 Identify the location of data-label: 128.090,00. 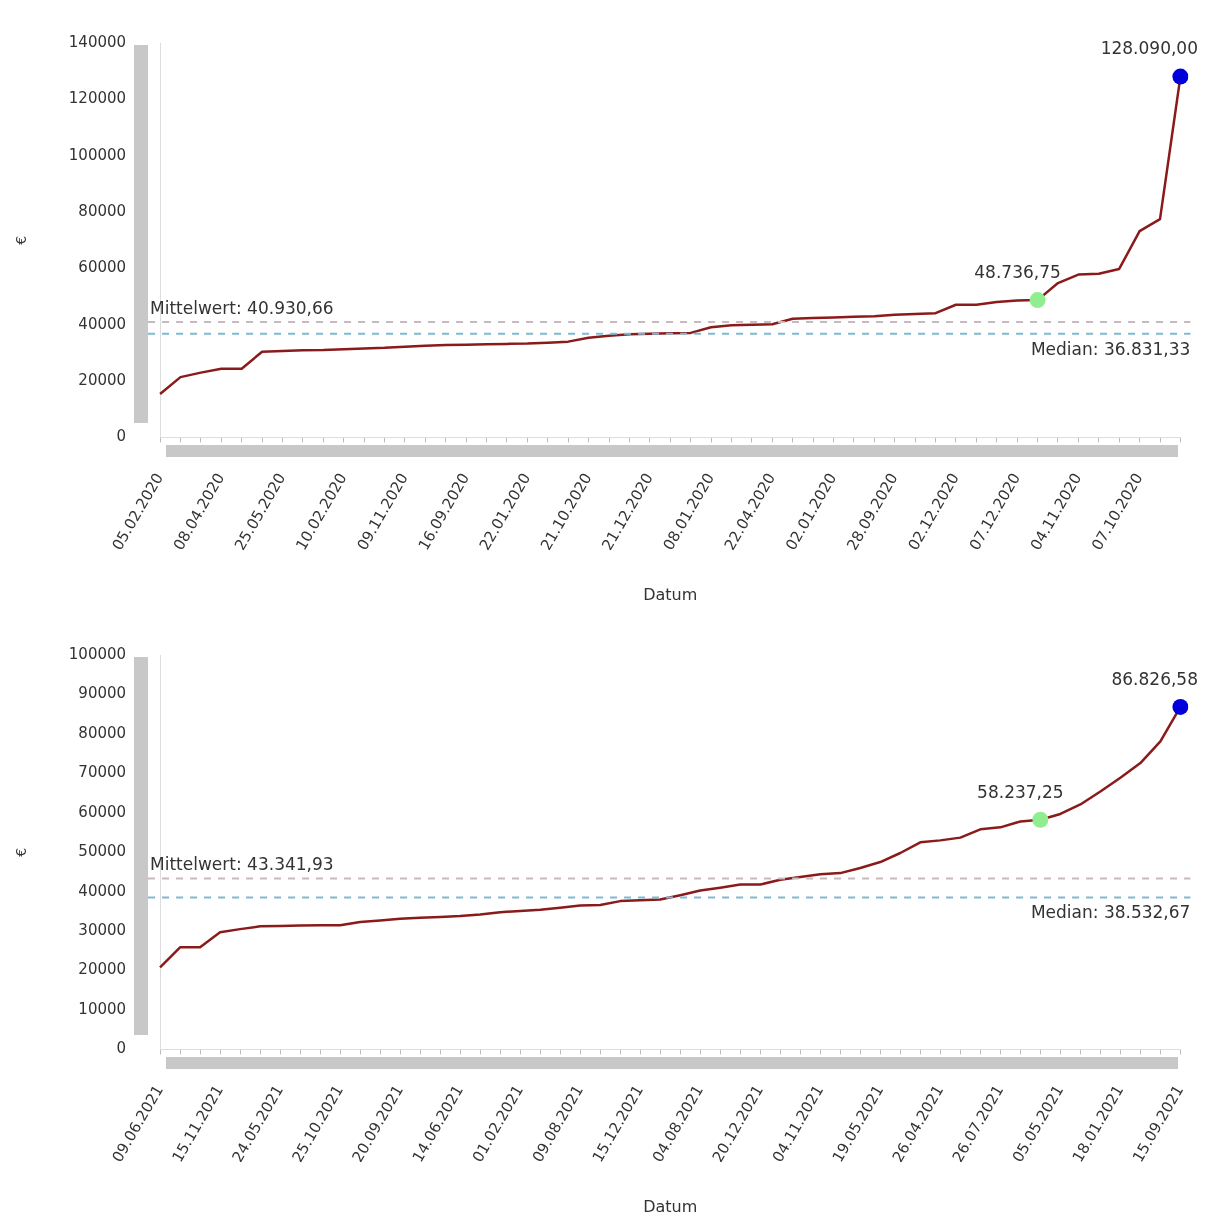
(1149, 48).